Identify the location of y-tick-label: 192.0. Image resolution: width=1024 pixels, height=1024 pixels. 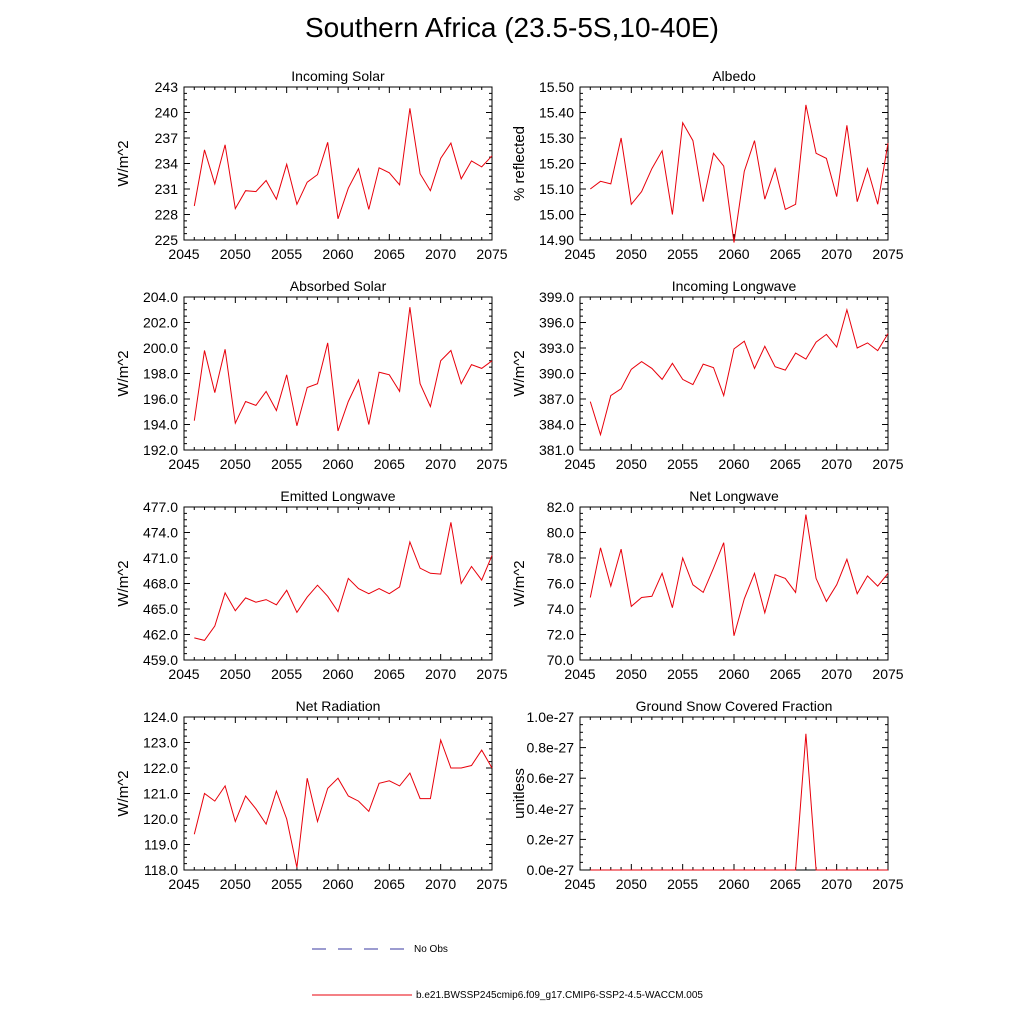
(160, 450).